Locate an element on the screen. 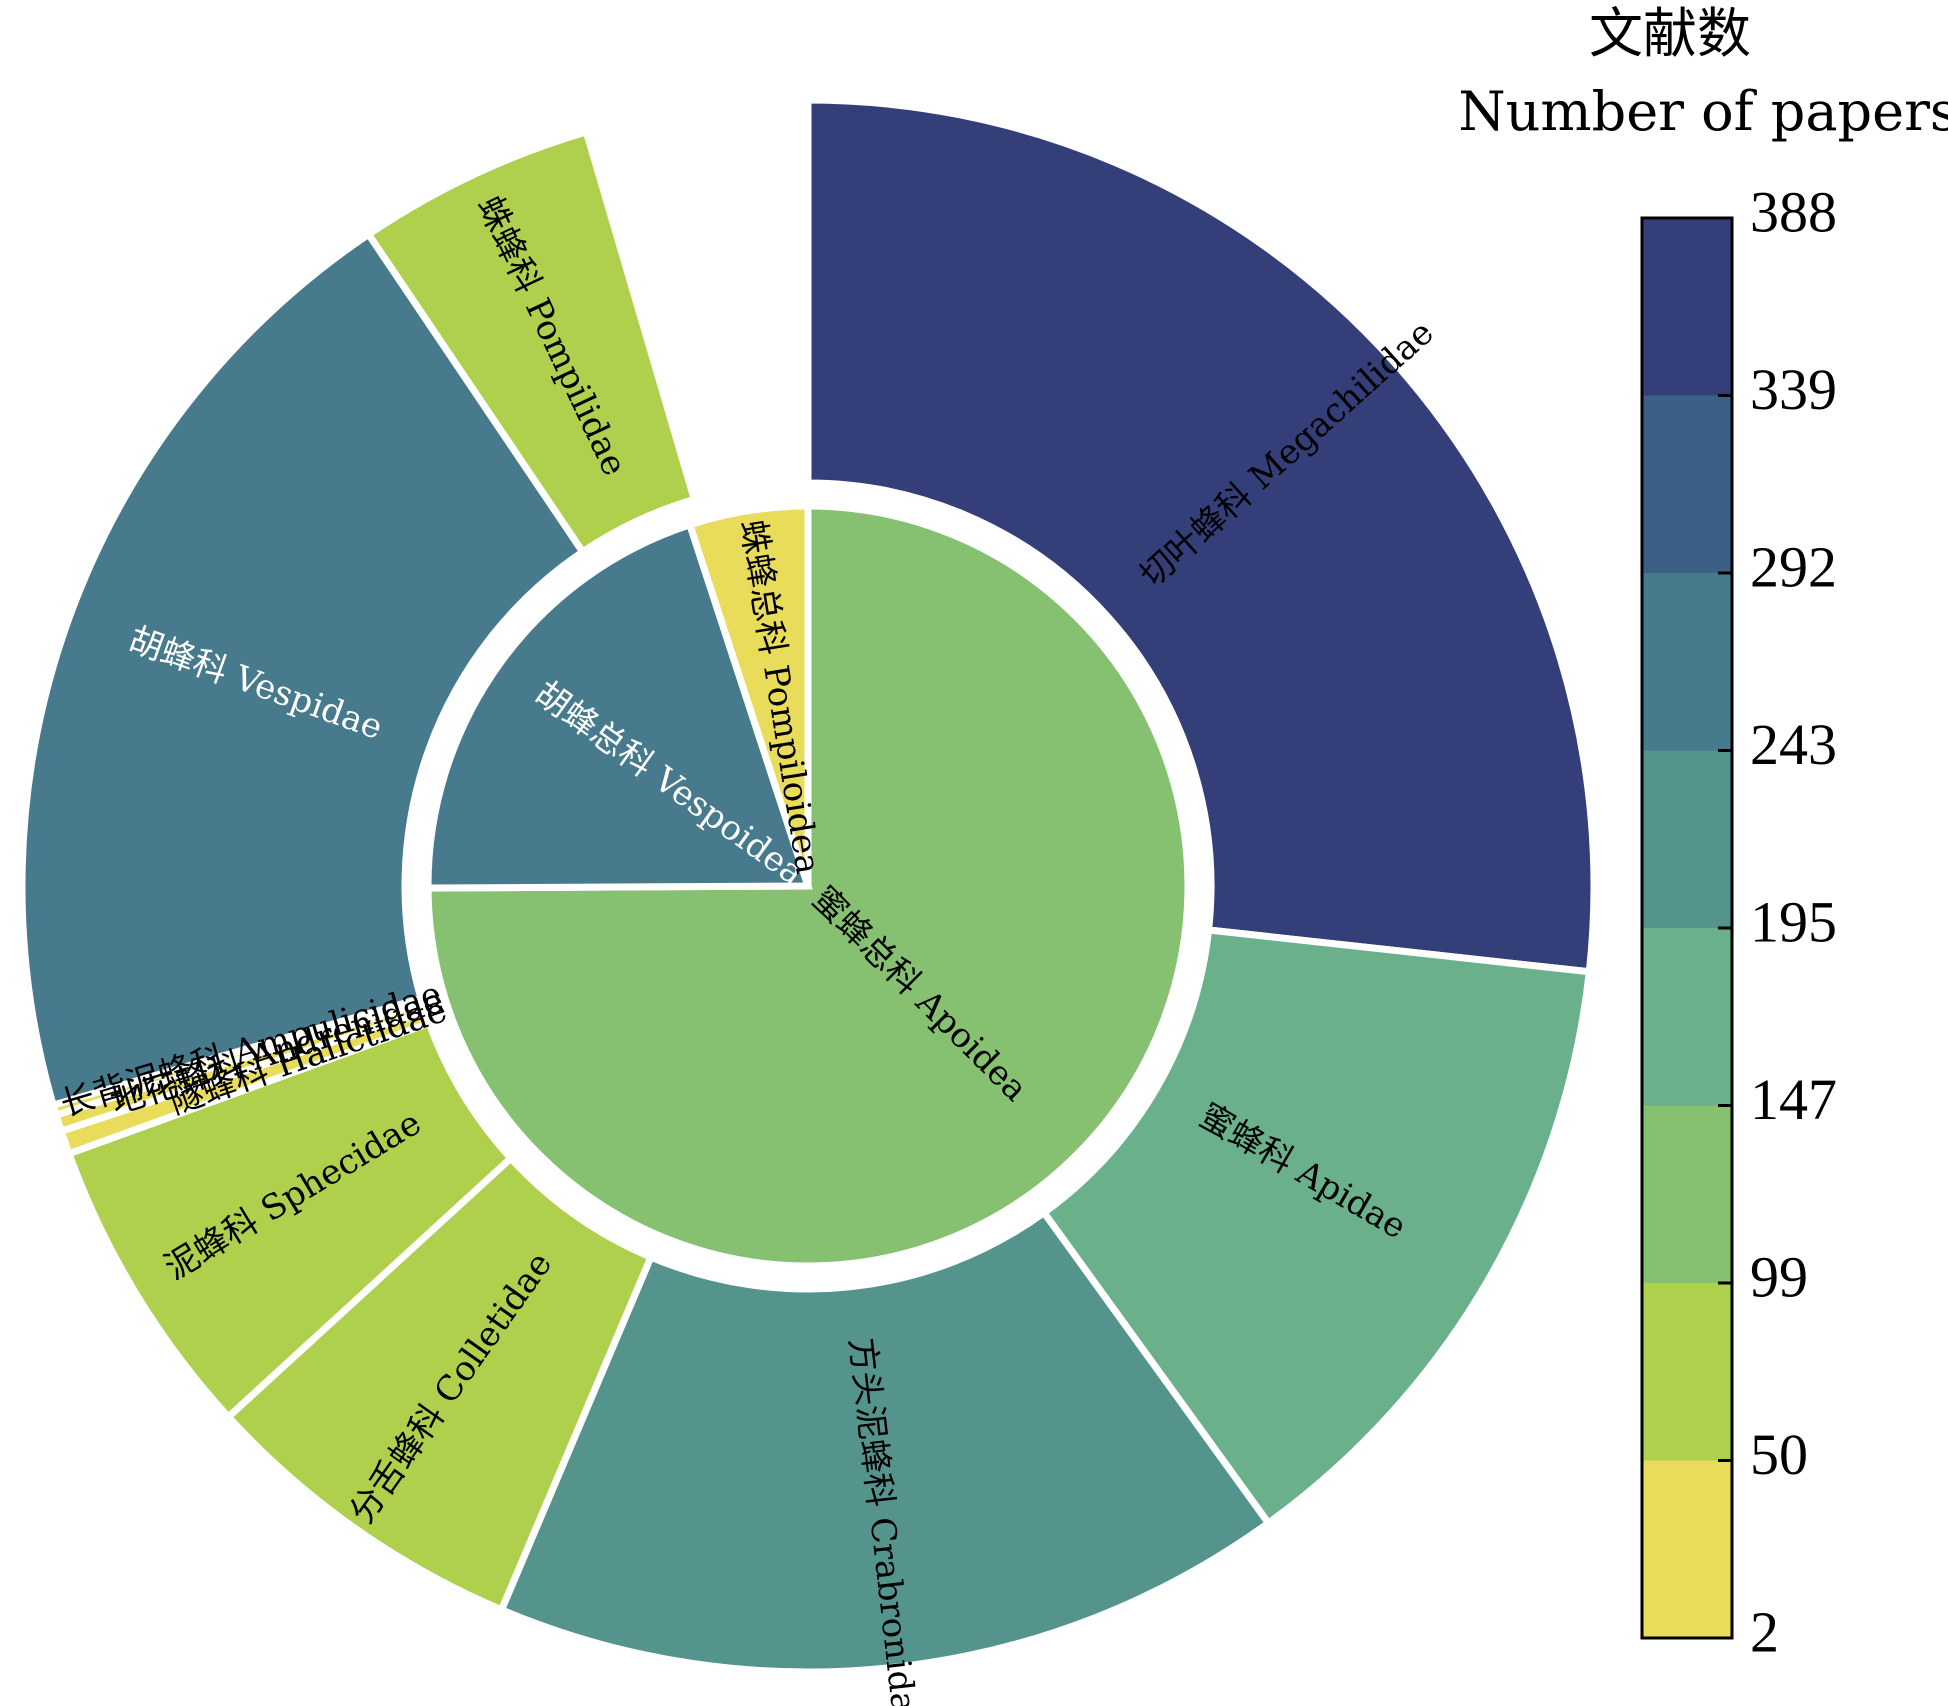  colorbar-title-en: Number of papers is located at coordinates (1703, 111).